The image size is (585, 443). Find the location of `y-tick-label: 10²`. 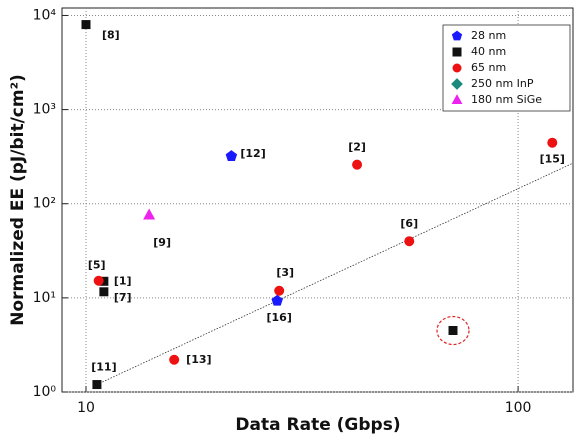

y-tick-label: 10² is located at coordinates (44, 204).